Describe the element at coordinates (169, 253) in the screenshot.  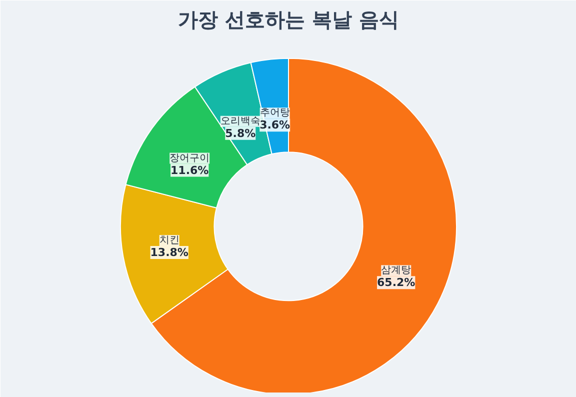
I see `data-label: 13.8%` at that location.